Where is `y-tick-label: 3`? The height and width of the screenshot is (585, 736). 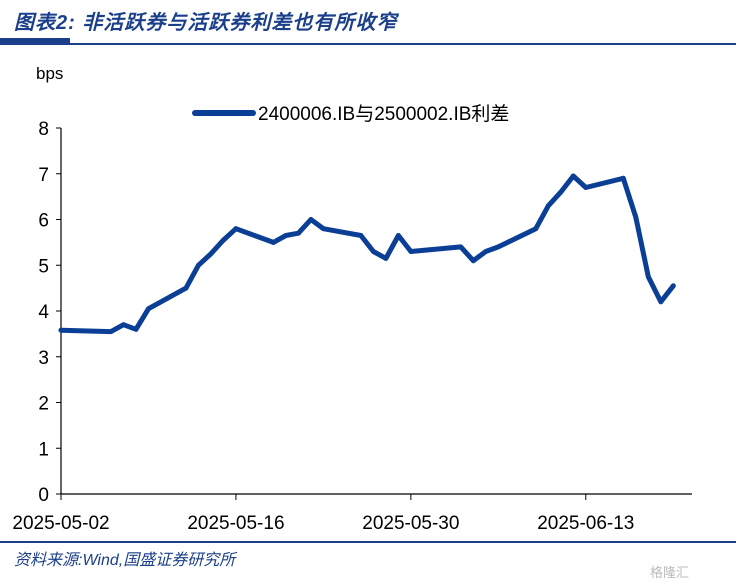 y-tick-label: 3 is located at coordinates (43, 358).